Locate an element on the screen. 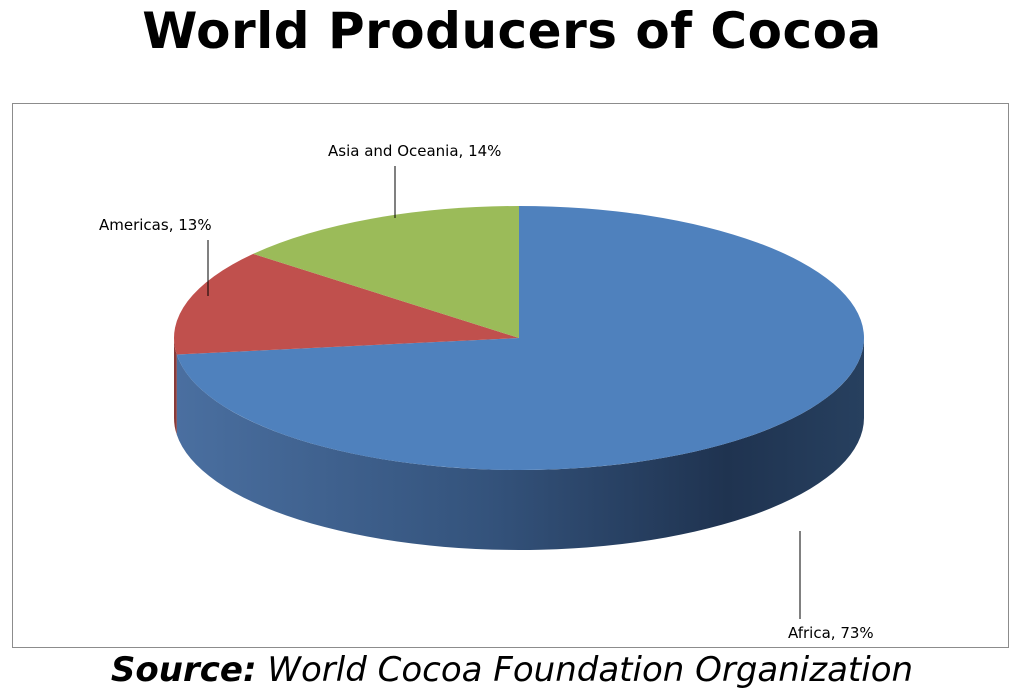  slice-label-africa: Africa, 73% is located at coordinates (831, 633).